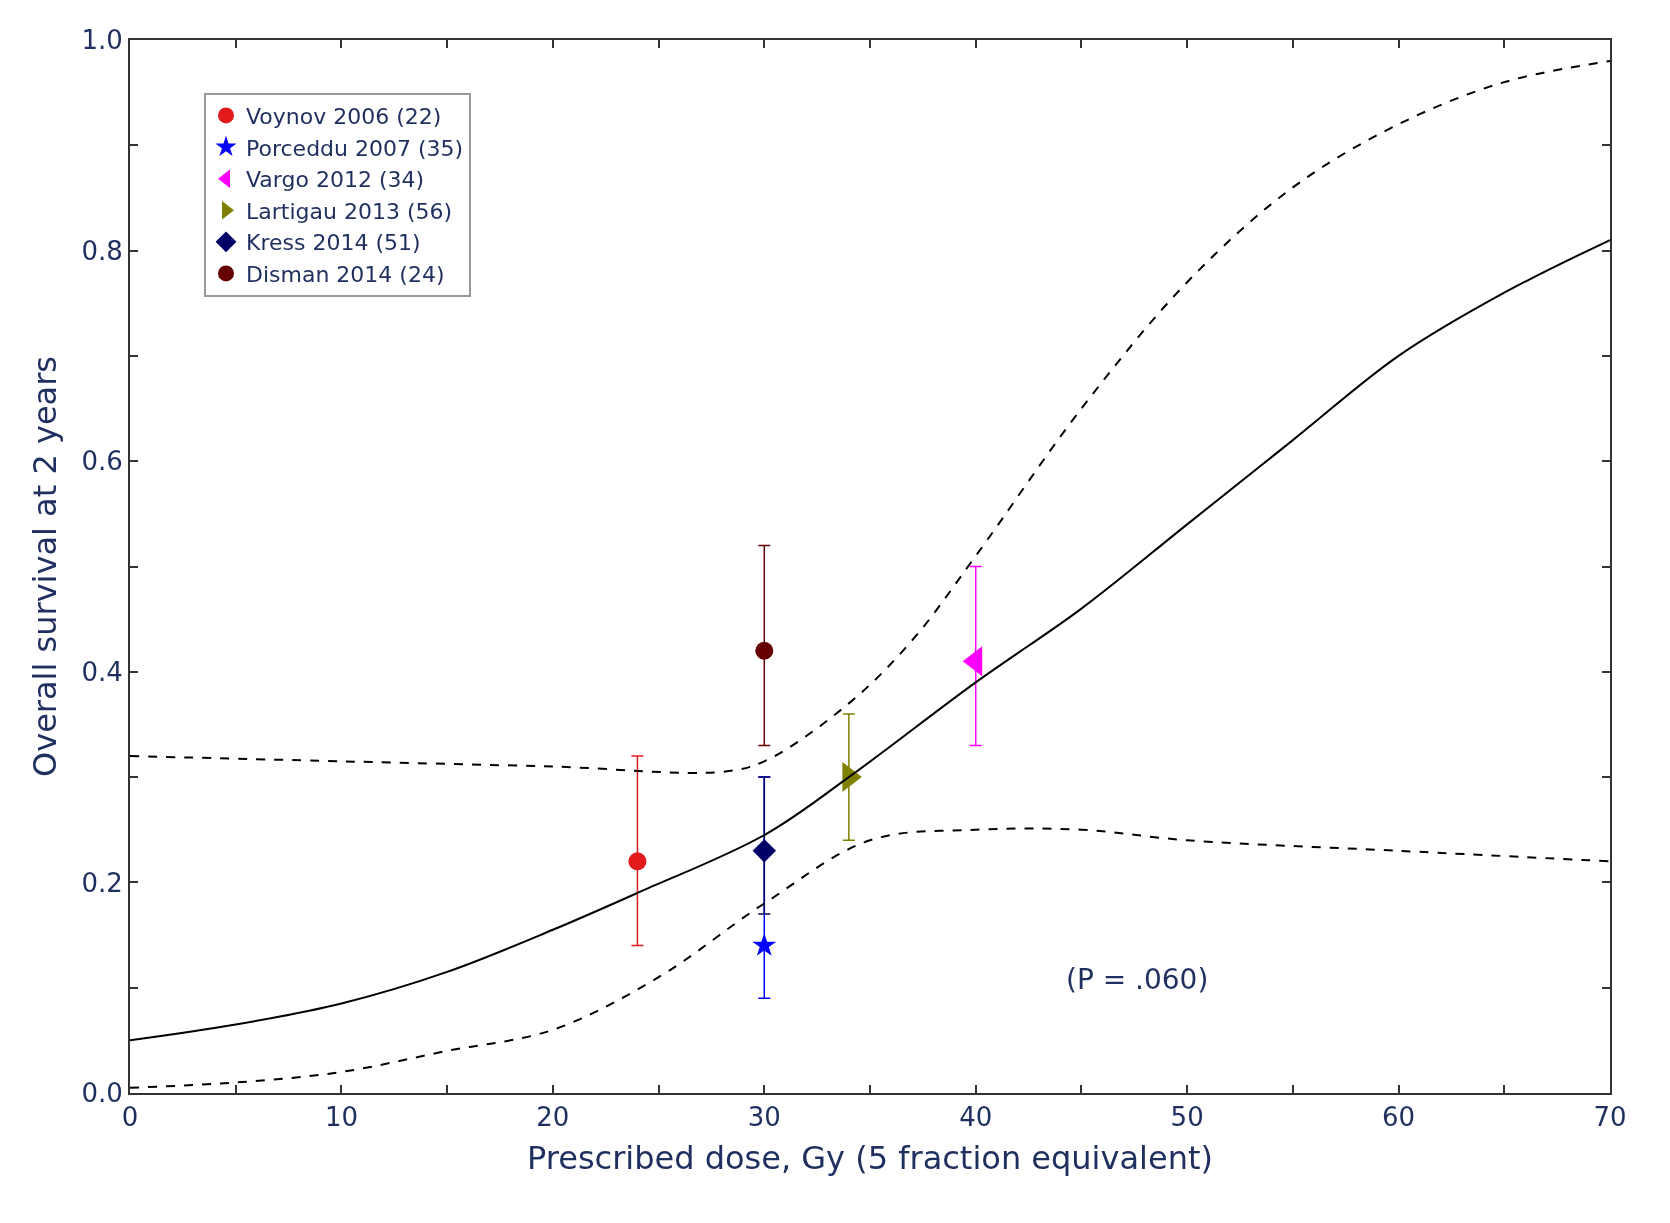  What do you see at coordinates (102, 1093) in the screenshot?
I see `y-tick-label: 0.0` at bounding box center [102, 1093].